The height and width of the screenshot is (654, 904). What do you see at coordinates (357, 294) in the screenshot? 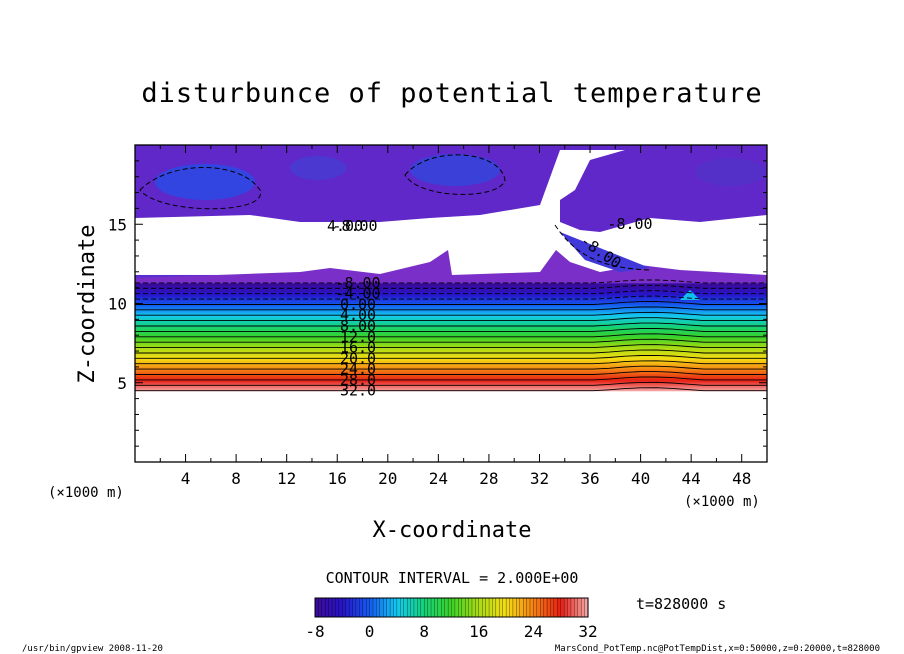
I see `contour-label: -4.00` at bounding box center [357, 294].